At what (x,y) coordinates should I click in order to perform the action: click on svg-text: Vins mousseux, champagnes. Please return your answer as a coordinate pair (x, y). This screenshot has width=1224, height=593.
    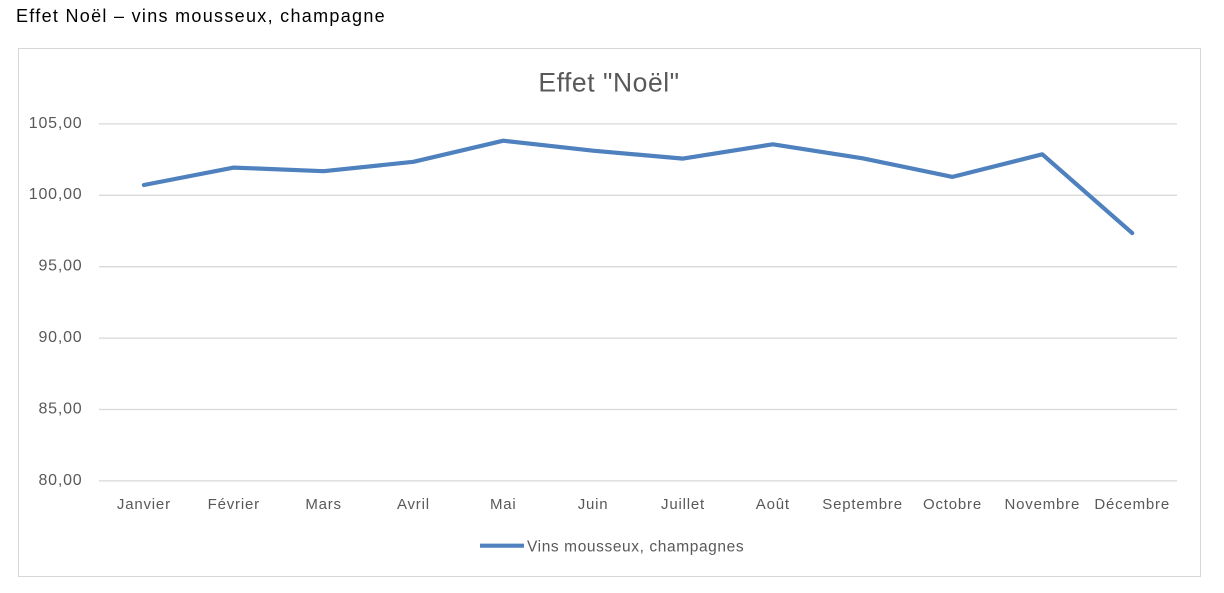
    Looking at the image, I should click on (635, 546).